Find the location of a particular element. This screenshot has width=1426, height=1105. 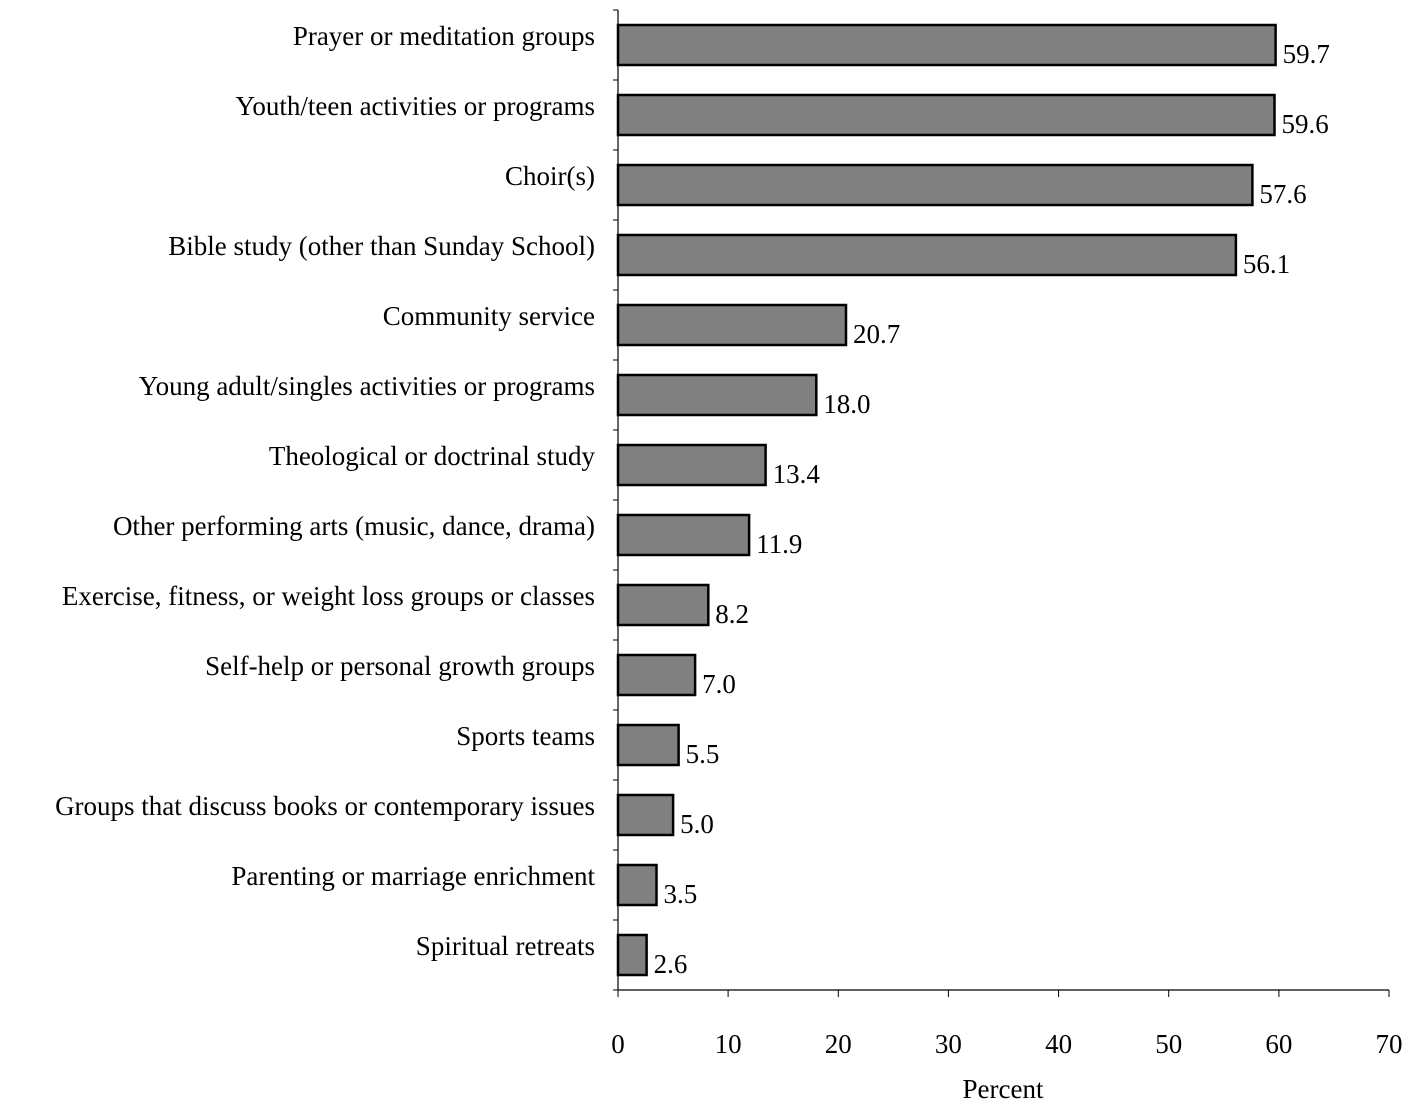

x-tick-label-1: 10 is located at coordinates (728, 1044).